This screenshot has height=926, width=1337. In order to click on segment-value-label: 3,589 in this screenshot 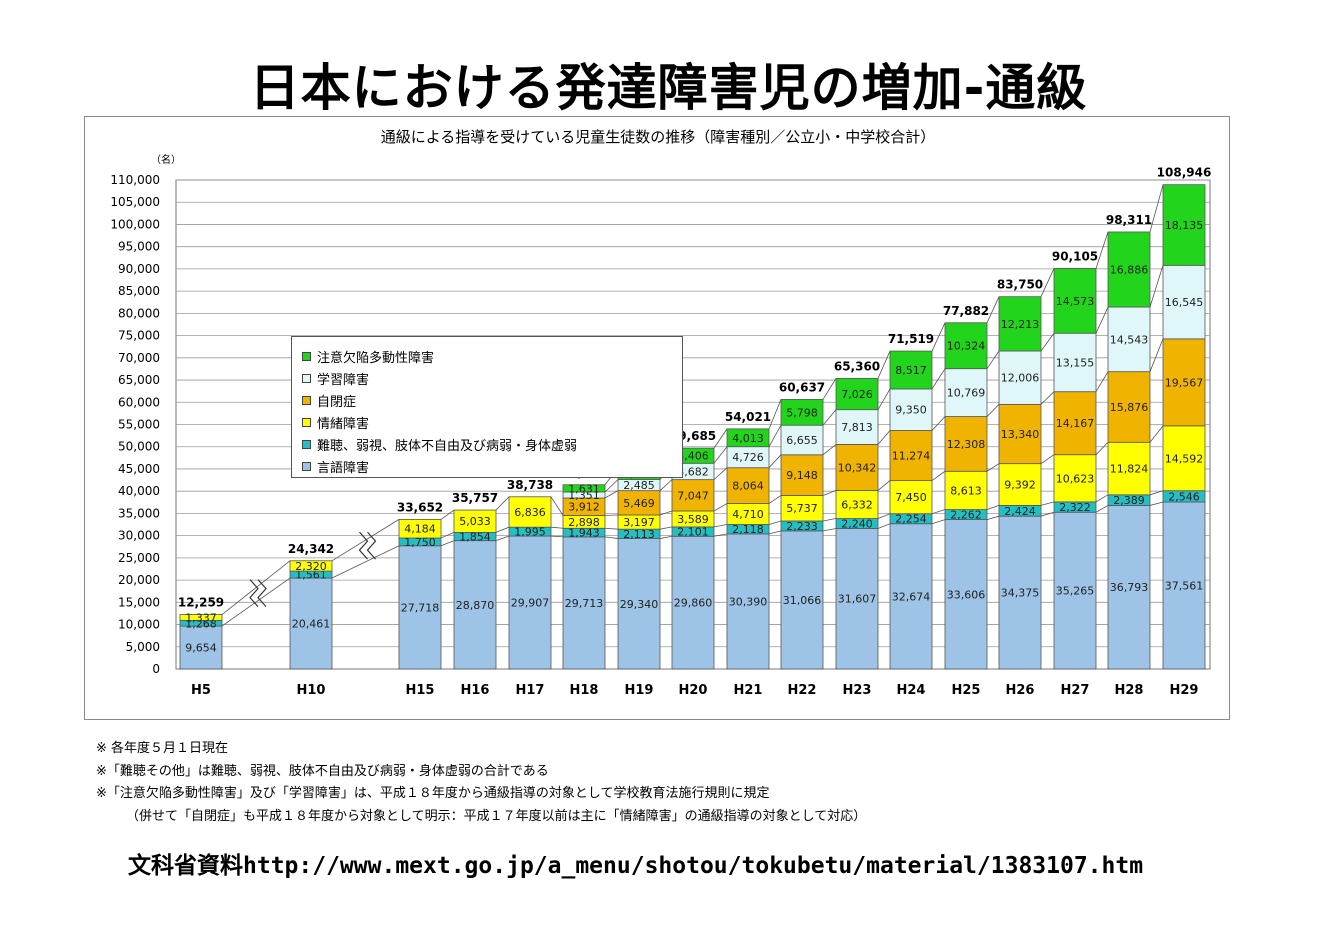, I will do `click(693, 519)`.